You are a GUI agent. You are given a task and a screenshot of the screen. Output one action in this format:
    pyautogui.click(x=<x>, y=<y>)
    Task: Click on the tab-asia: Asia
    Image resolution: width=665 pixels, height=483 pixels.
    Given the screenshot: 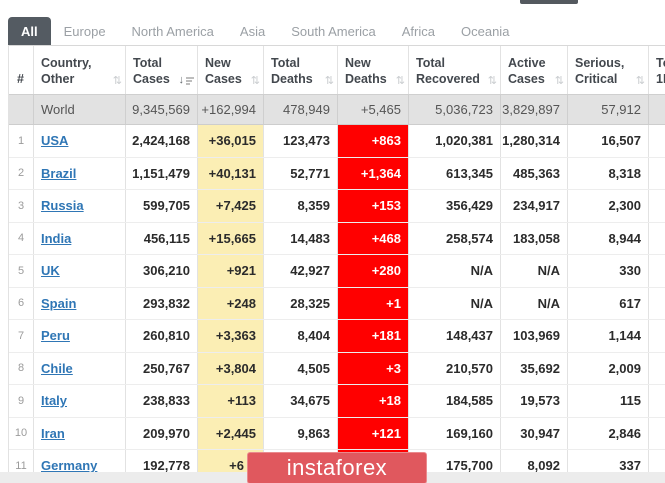 What is the action you would take?
    pyautogui.click(x=252, y=31)
    